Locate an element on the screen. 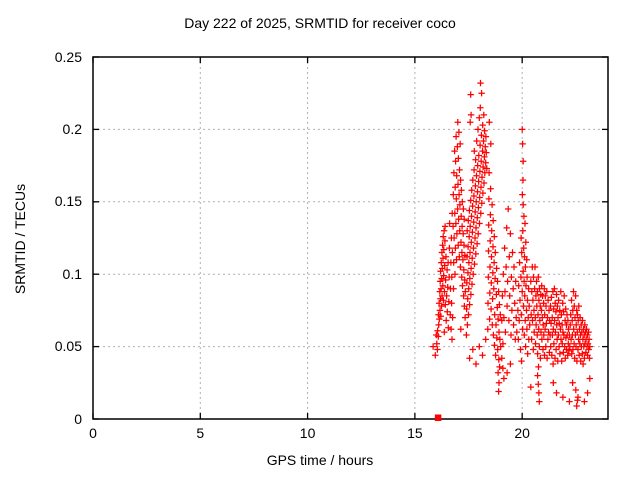 This screenshot has width=640, height=480. y-tick-label: 0 is located at coordinates (78, 418).